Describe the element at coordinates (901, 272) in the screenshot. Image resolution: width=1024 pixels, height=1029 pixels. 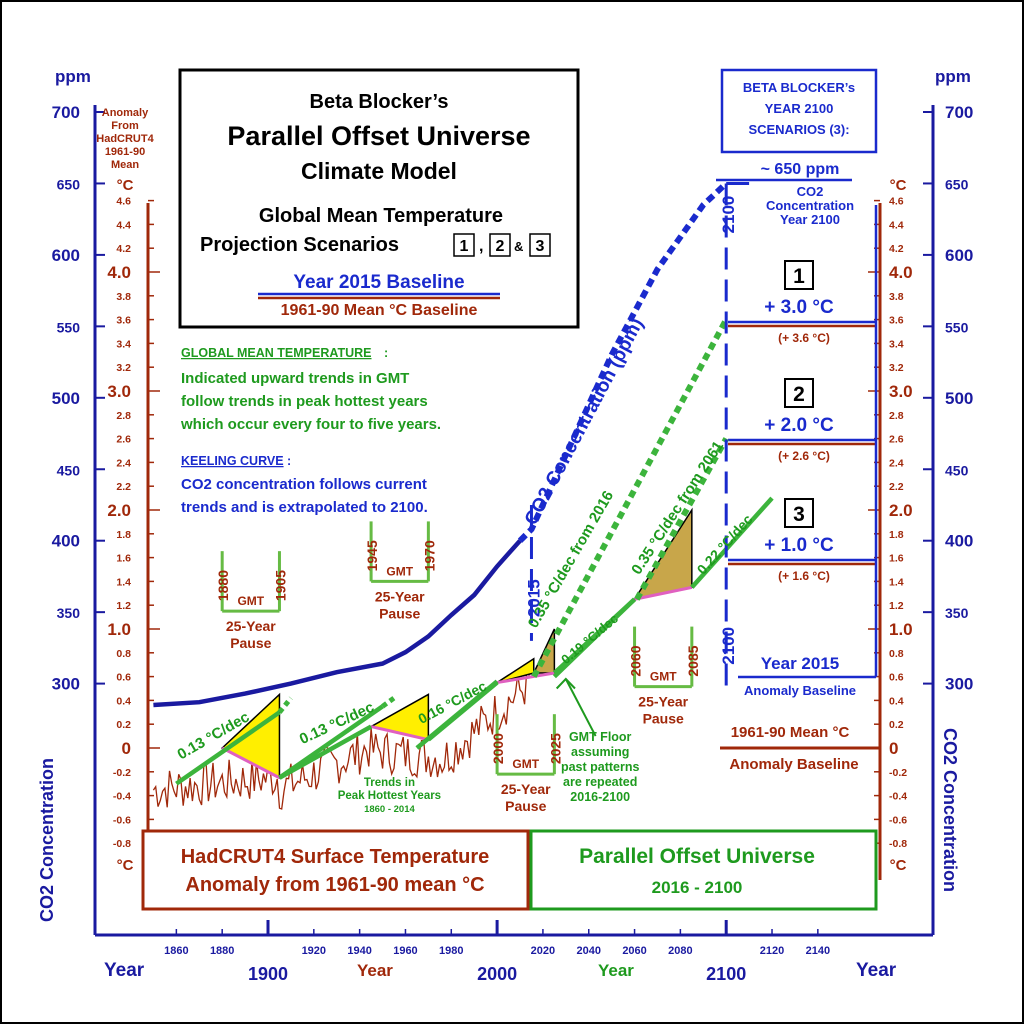
I see `temp-tick-label-right: 4.0` at that location.